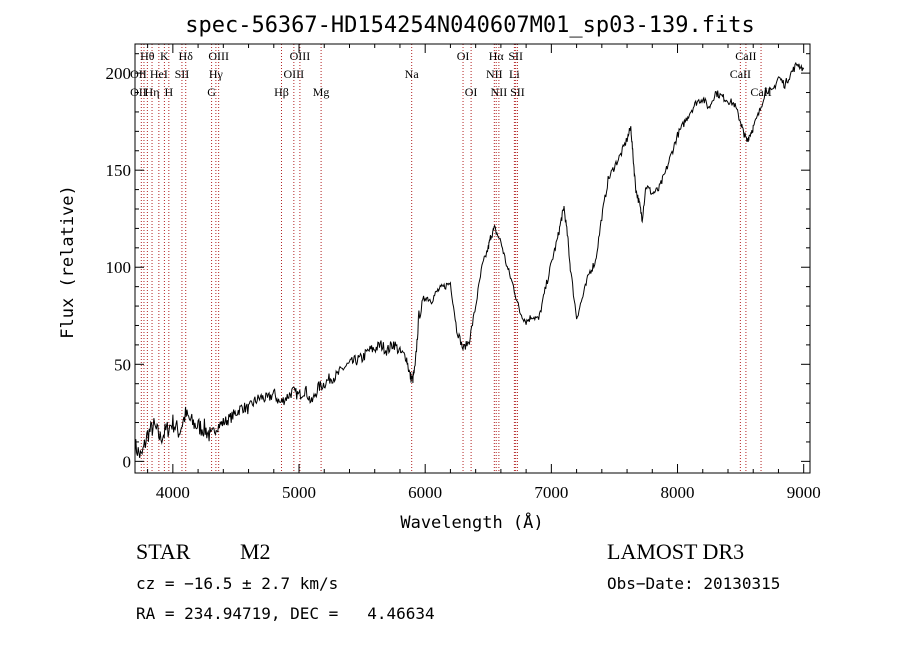 The image size is (900, 649). I want to click on y-tick-label: 0, so click(127, 461).